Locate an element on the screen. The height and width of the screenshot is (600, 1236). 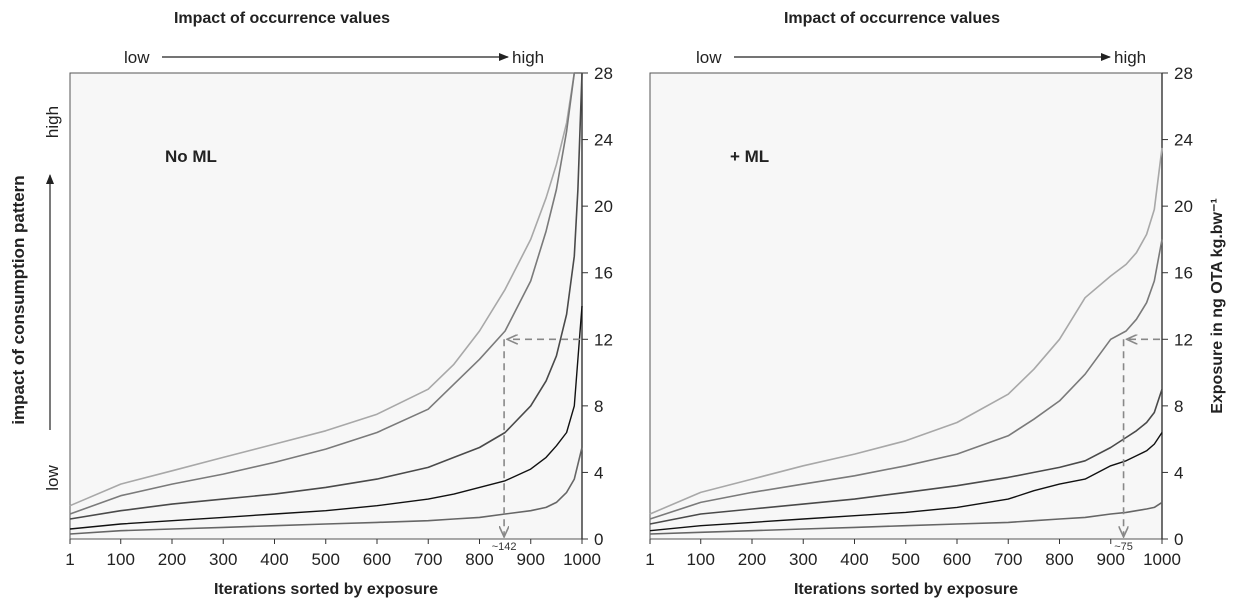
panel-label: + ML is located at coordinates (749, 156).